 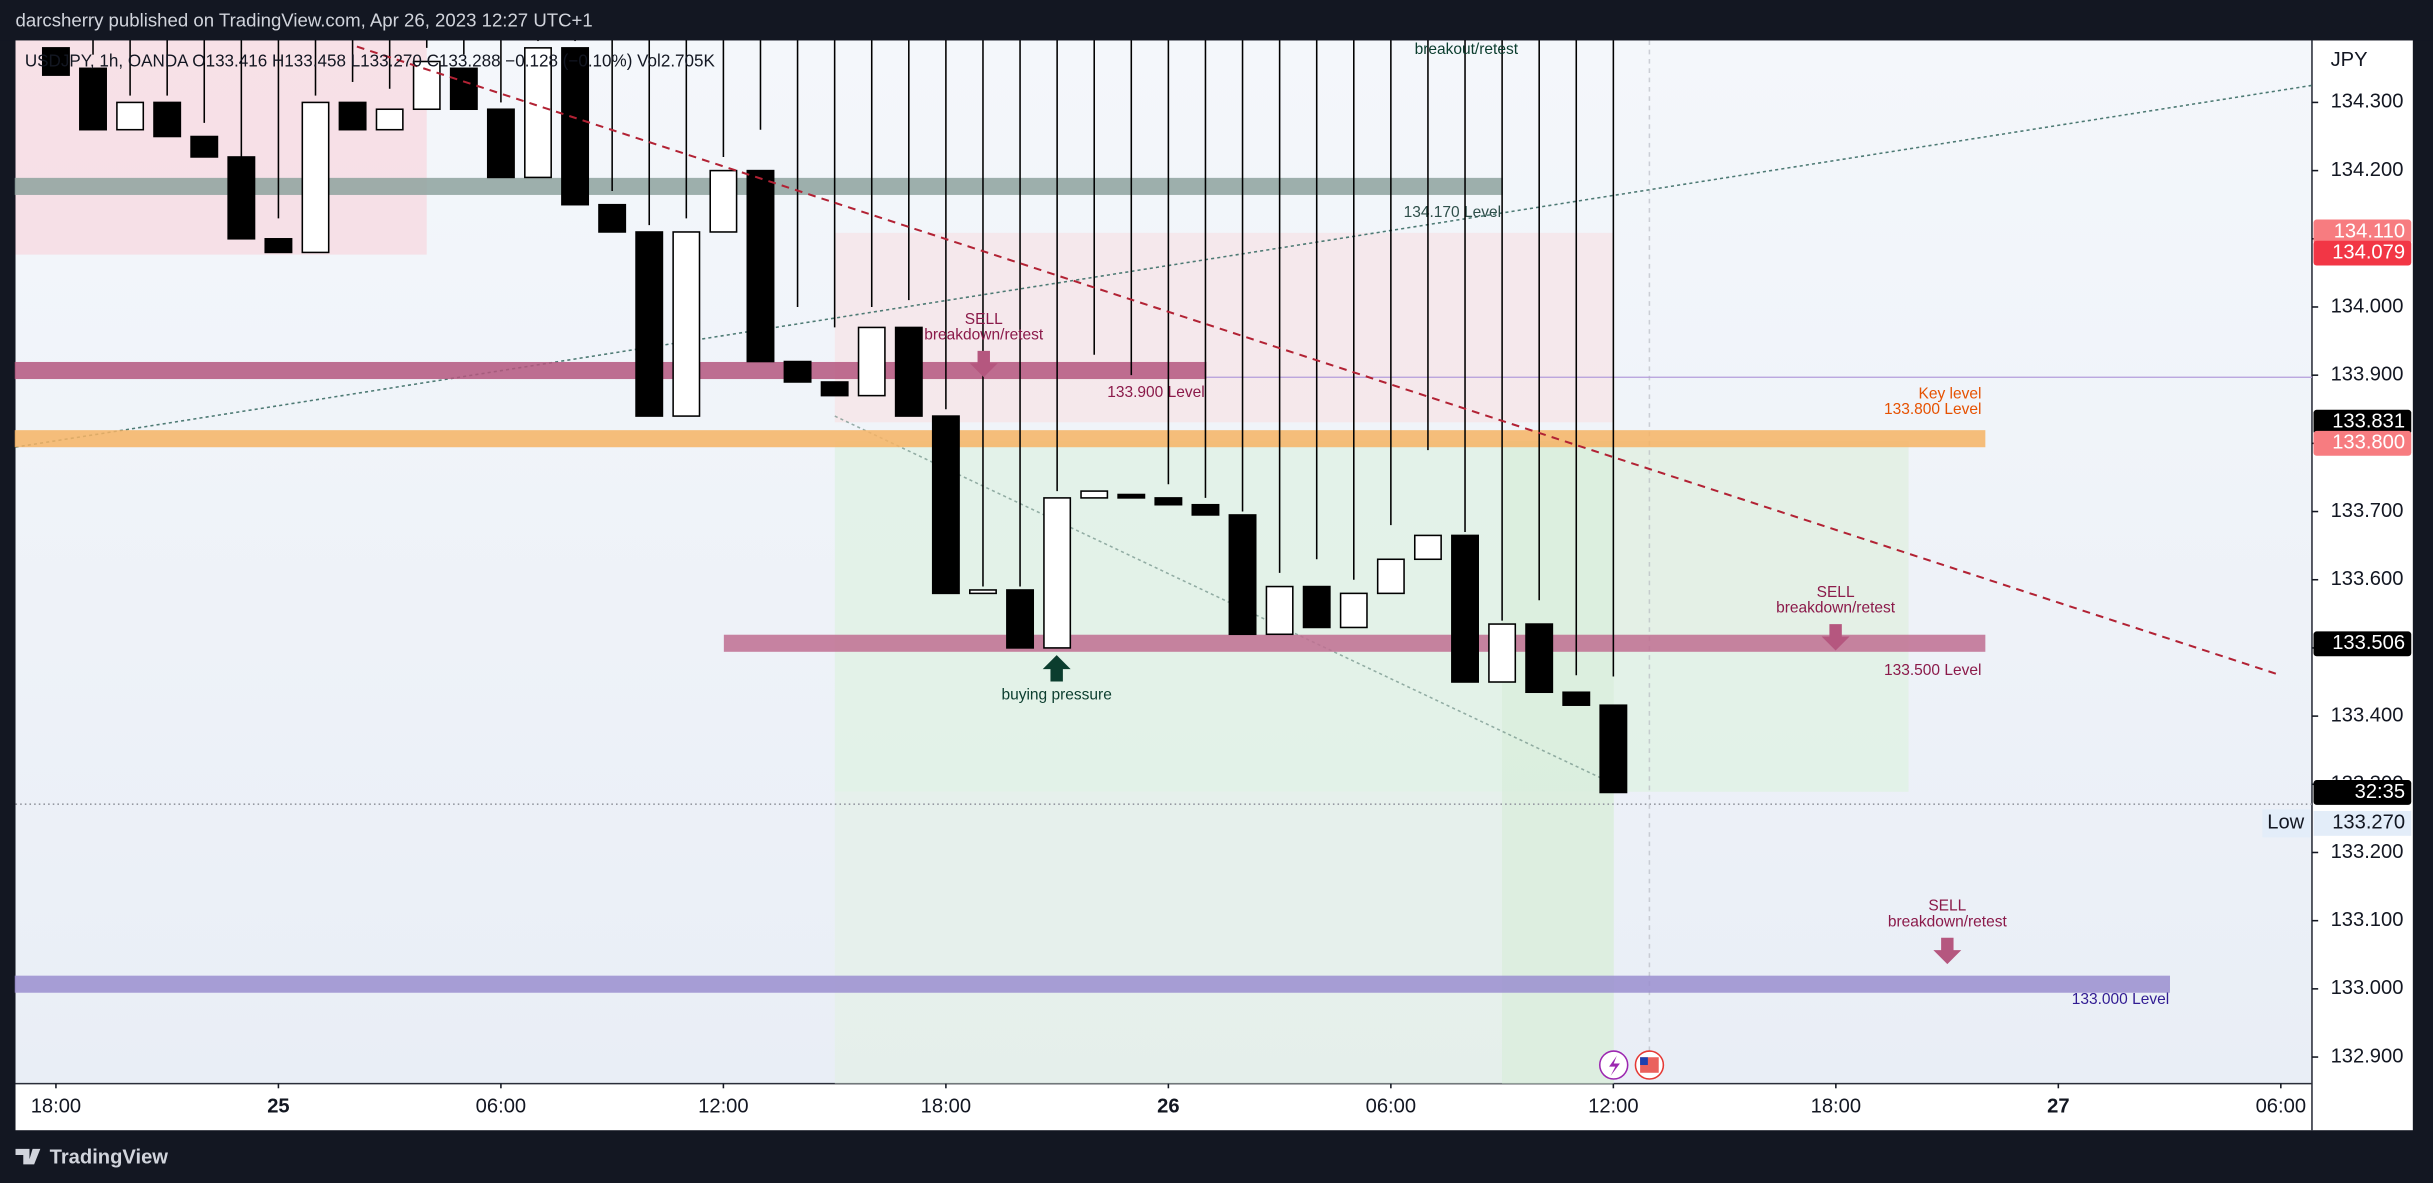 What do you see at coordinates (1224, 600) in the screenshot?
I see `trend-line` at bounding box center [1224, 600].